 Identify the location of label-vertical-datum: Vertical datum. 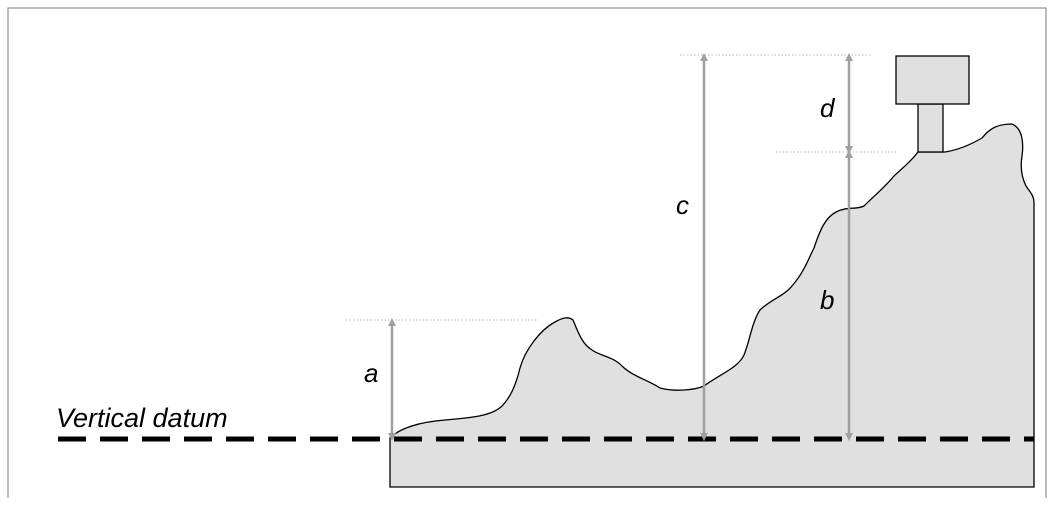
(142, 418).